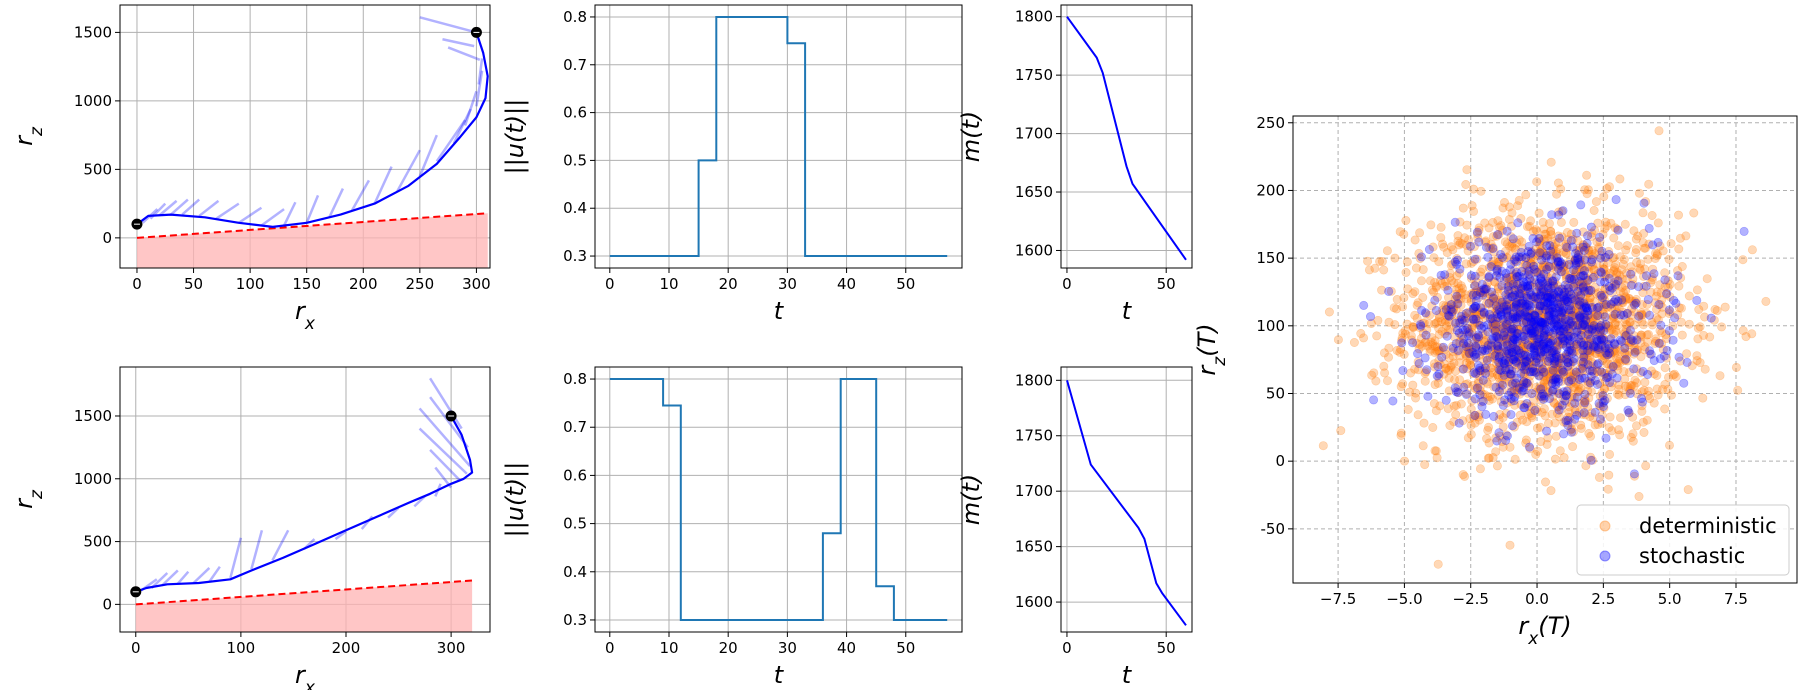 Image resolution: width=1800 pixels, height=690 pixels. Describe the element at coordinates (306, 284) in the screenshot. I see `x-tick-label: 150` at that location.